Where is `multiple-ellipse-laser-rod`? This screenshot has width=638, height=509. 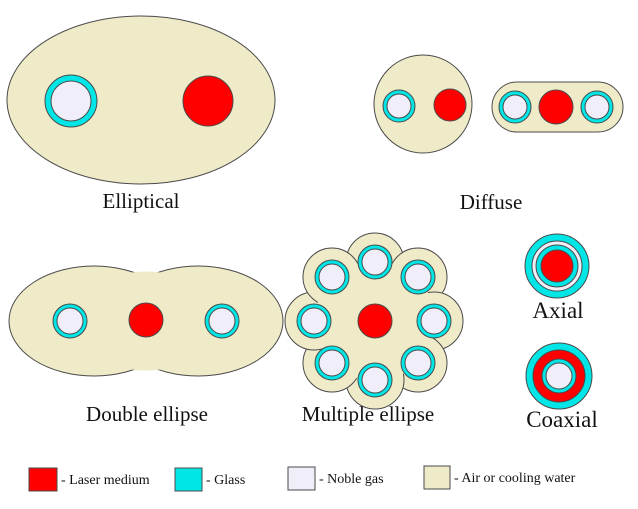
multiple-ellipse-laser-rod is located at coordinates (375, 321).